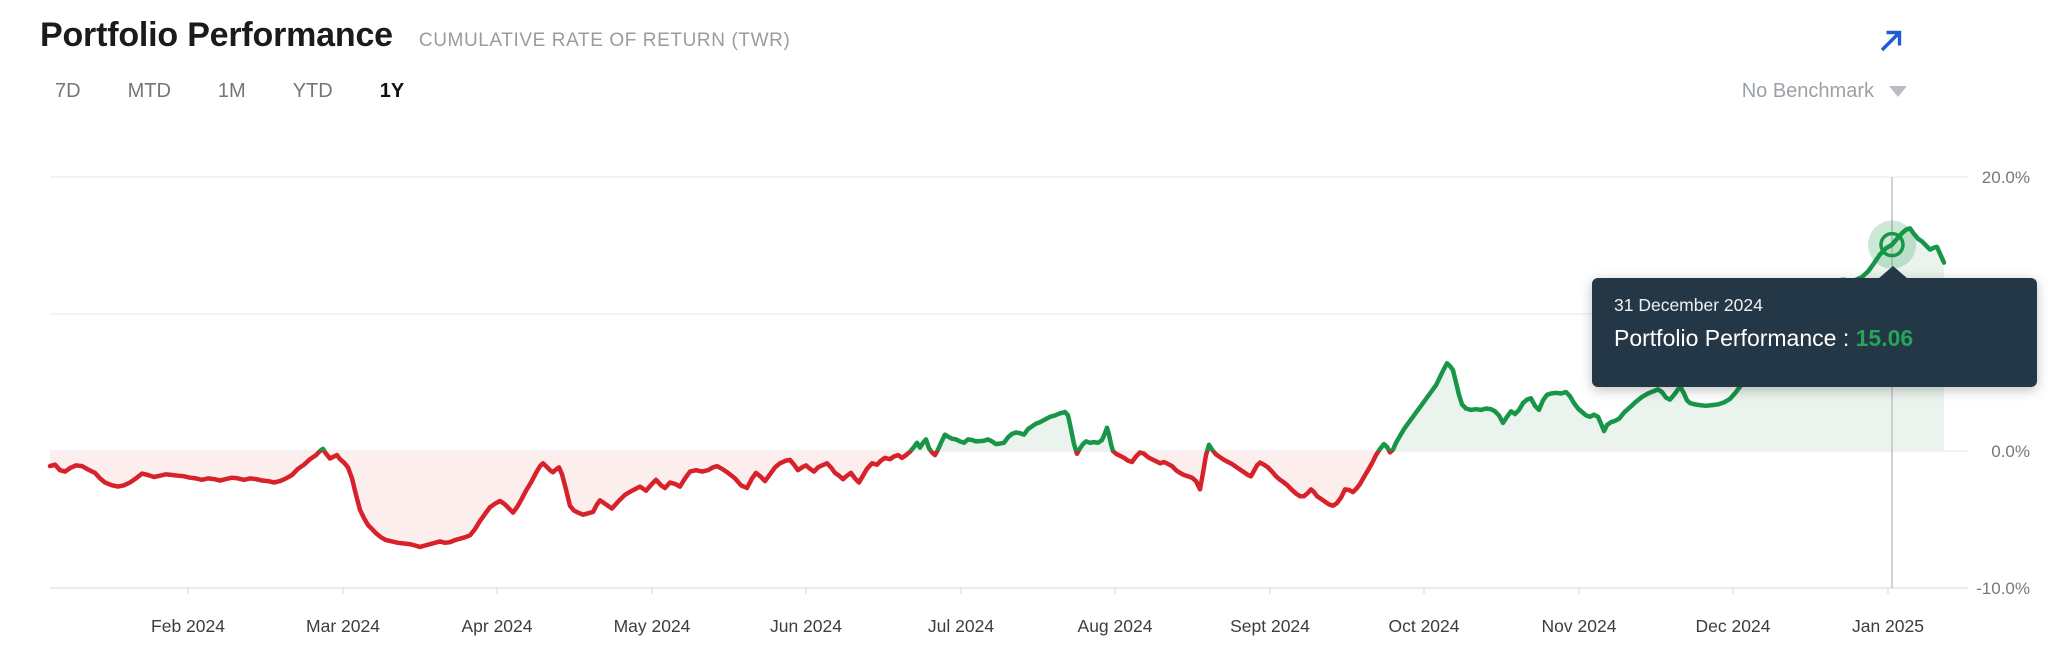 This screenshot has width=2052, height=658. Describe the element at coordinates (2006, 177) in the screenshot. I see `svg-text: 20.0%` at that location.